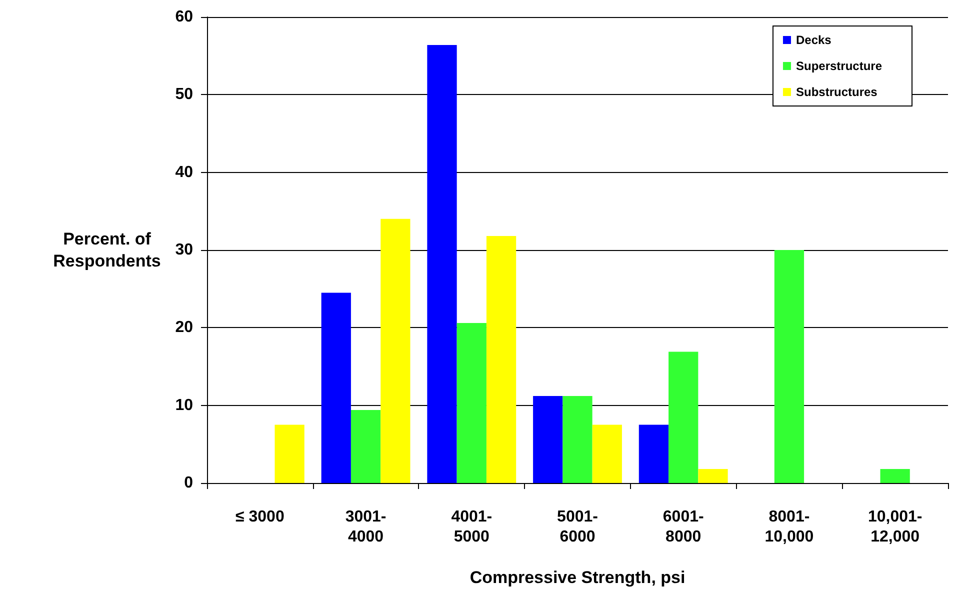  Describe the element at coordinates (184, 95) in the screenshot. I see `y-tick-label: 50` at that location.